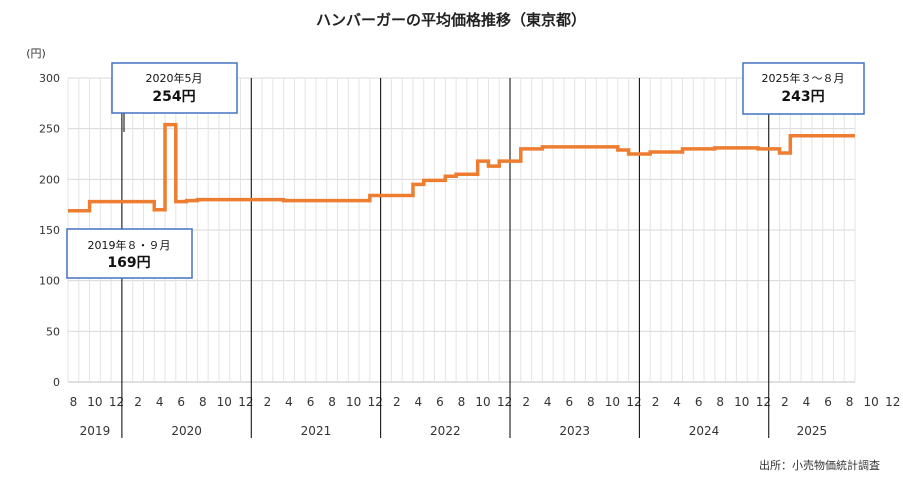 This screenshot has height=487, width=903. Describe the element at coordinates (49, 179) in the screenshot. I see `y-tick-label: 200` at that location.